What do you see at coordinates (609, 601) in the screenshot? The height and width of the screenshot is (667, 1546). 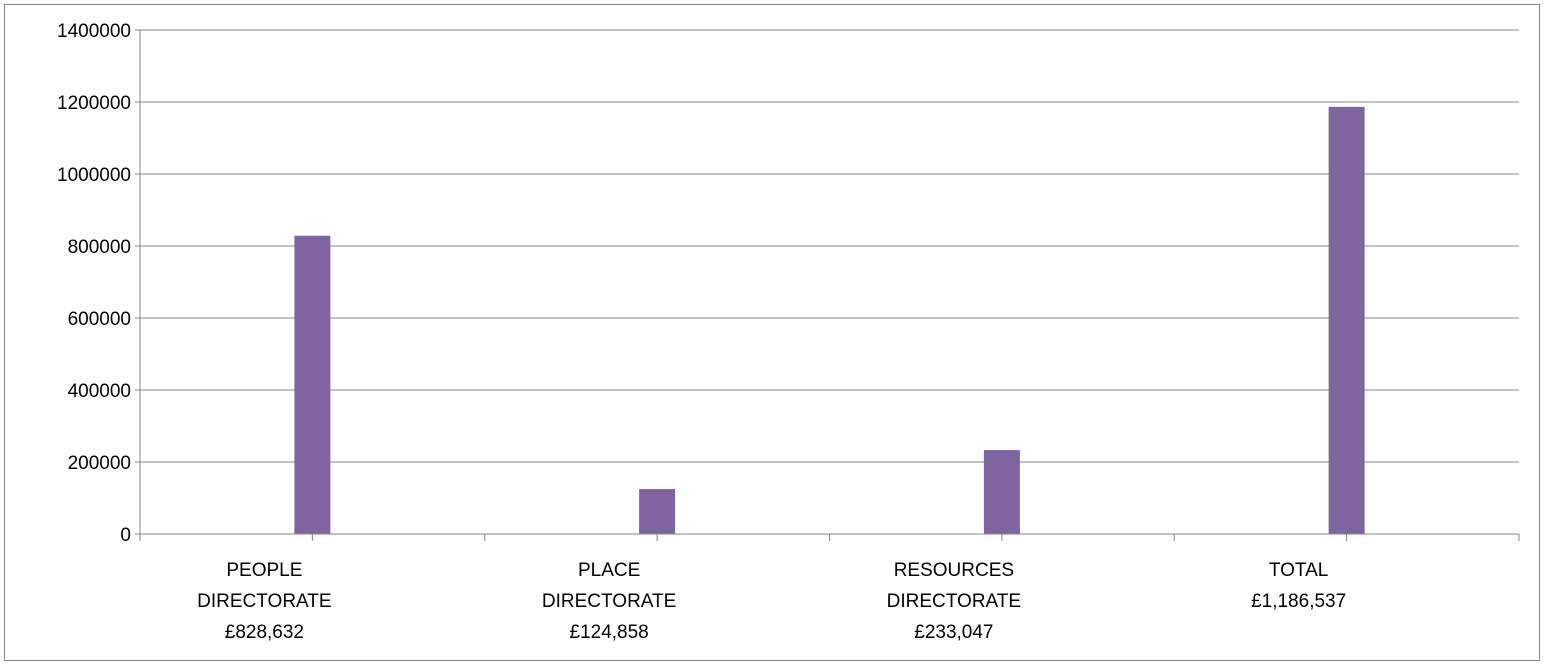 I see `x-category-label: PLACE DIRECTORATE £124,858` at bounding box center [609, 601].